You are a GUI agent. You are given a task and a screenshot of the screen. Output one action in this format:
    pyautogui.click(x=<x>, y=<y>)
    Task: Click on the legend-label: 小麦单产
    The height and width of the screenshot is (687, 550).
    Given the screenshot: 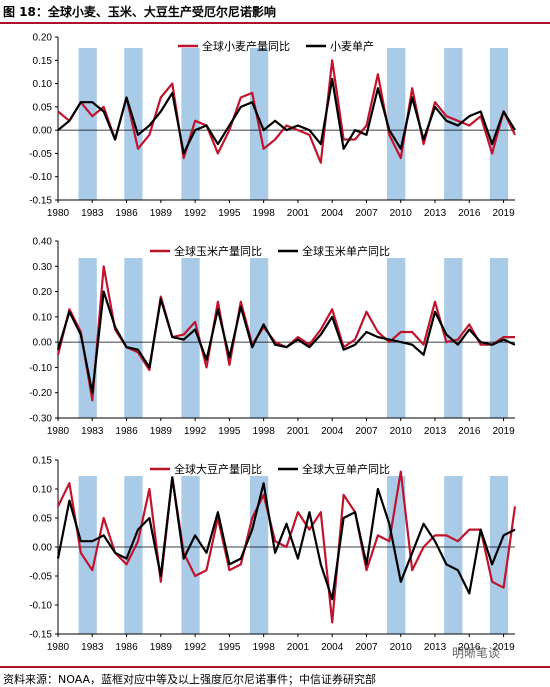 What is the action you would take?
    pyautogui.click(x=352, y=46)
    